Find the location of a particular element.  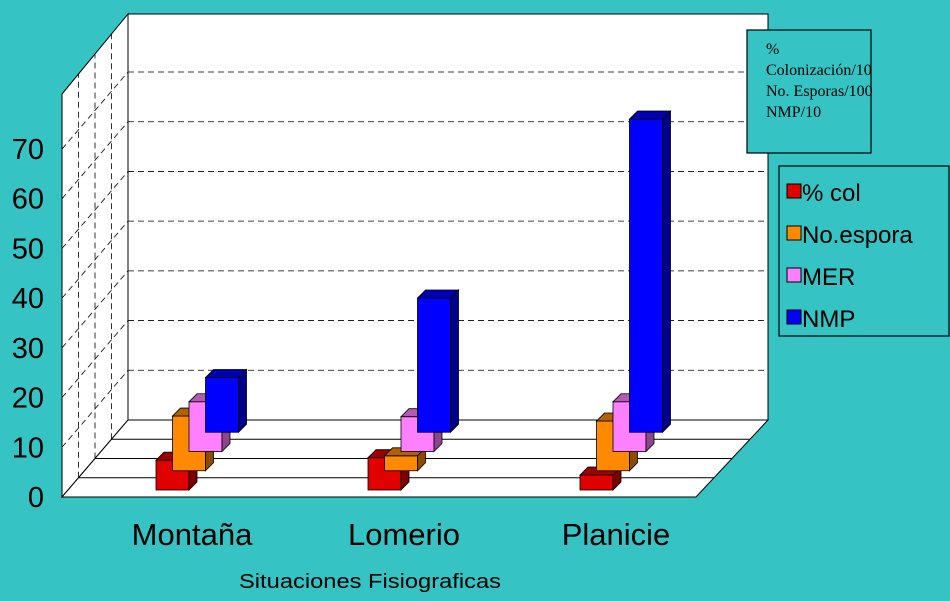

legend-box is located at coordinates (864, 251).